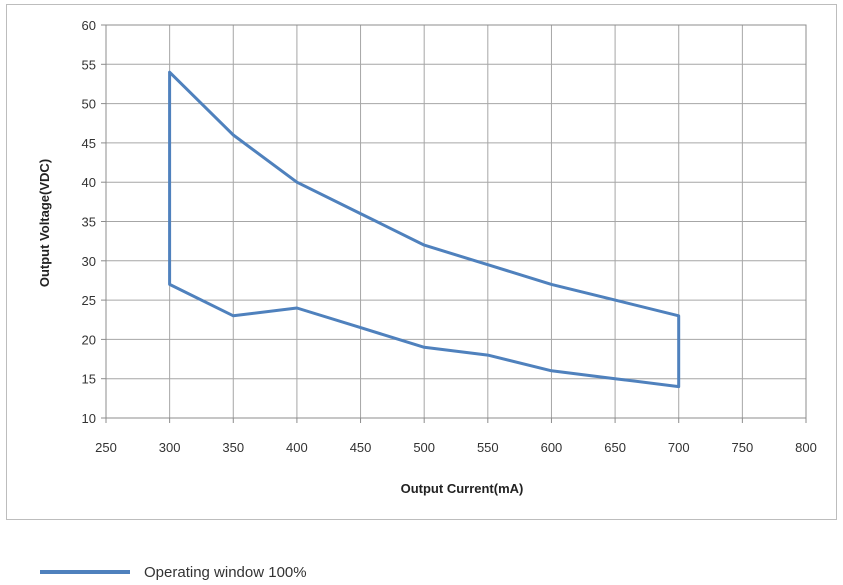  I want to click on x-axis-title: Output Current(mA), so click(462, 488).